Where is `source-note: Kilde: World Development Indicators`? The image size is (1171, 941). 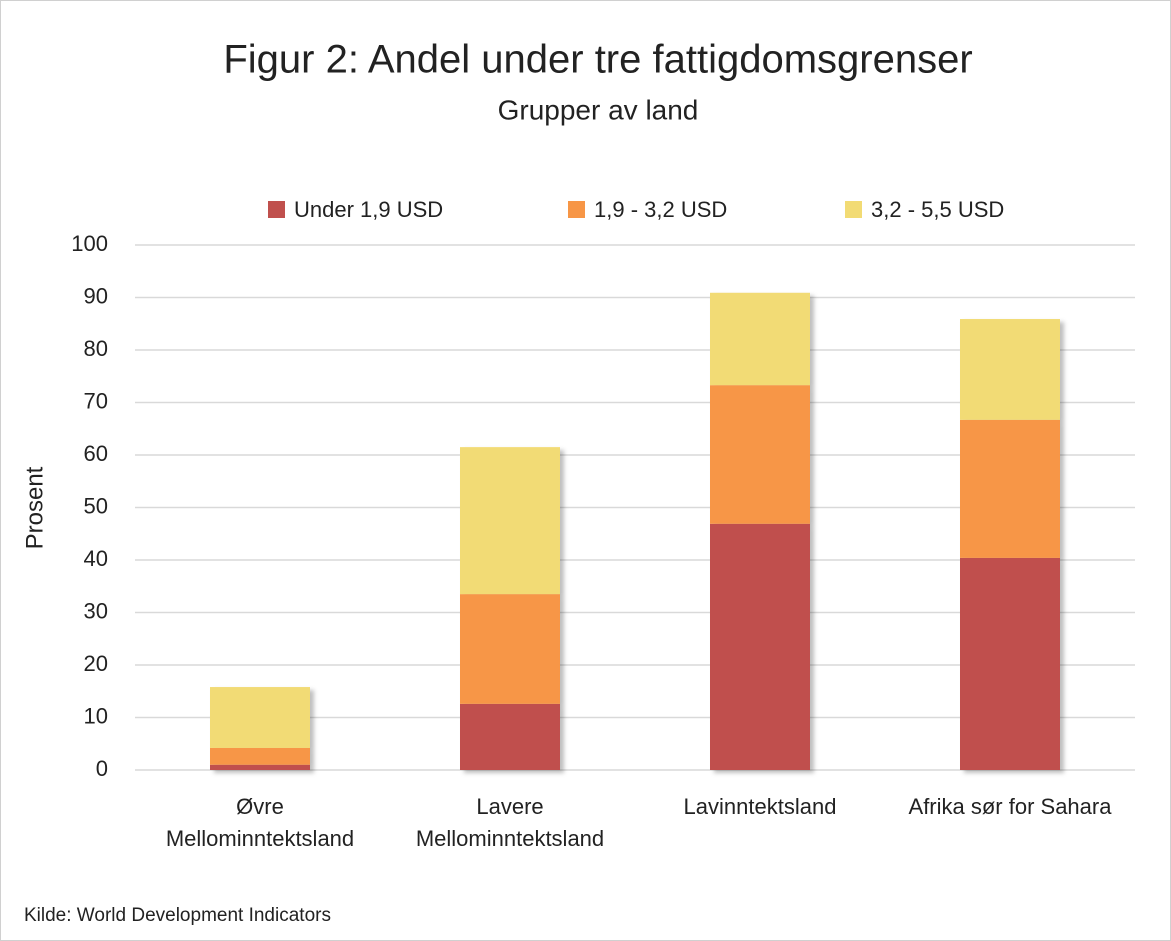
source-note: Kilde: World Development Indicators is located at coordinates (177, 915).